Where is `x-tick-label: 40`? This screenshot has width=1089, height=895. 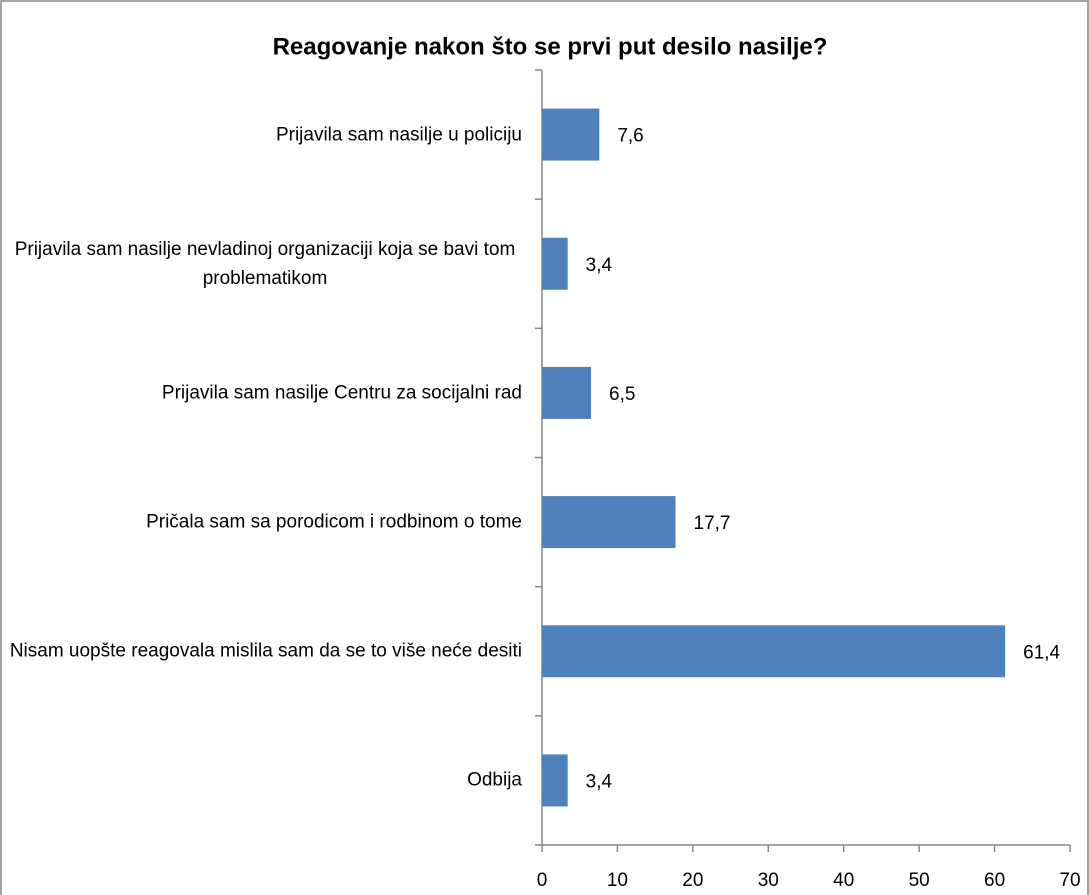
x-tick-label: 40 is located at coordinates (843, 880).